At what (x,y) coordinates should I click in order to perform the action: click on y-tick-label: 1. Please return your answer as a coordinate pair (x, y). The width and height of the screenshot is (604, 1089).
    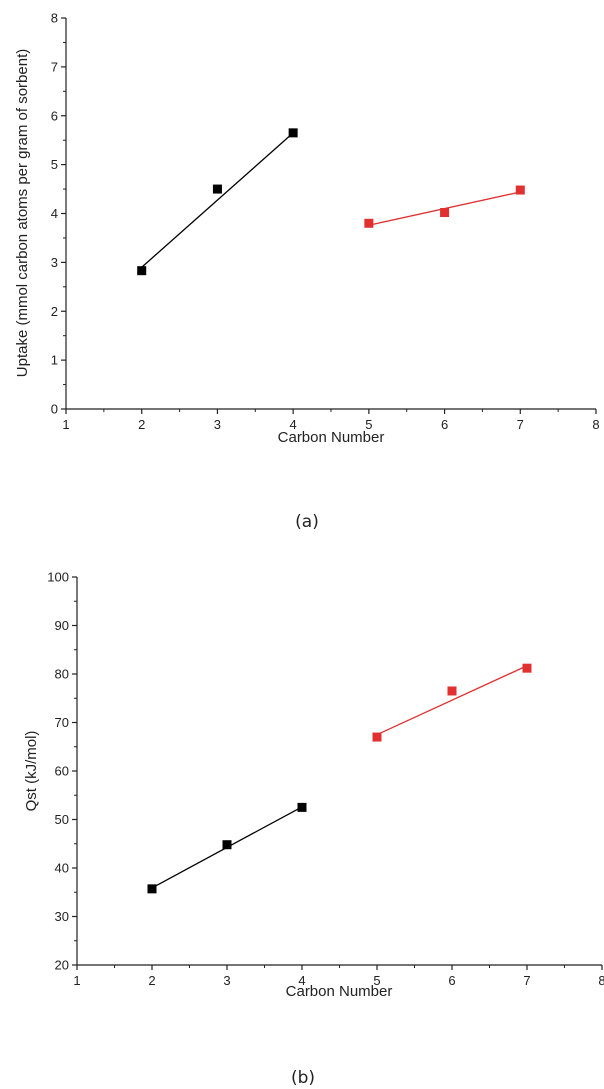
    Looking at the image, I should click on (54, 360).